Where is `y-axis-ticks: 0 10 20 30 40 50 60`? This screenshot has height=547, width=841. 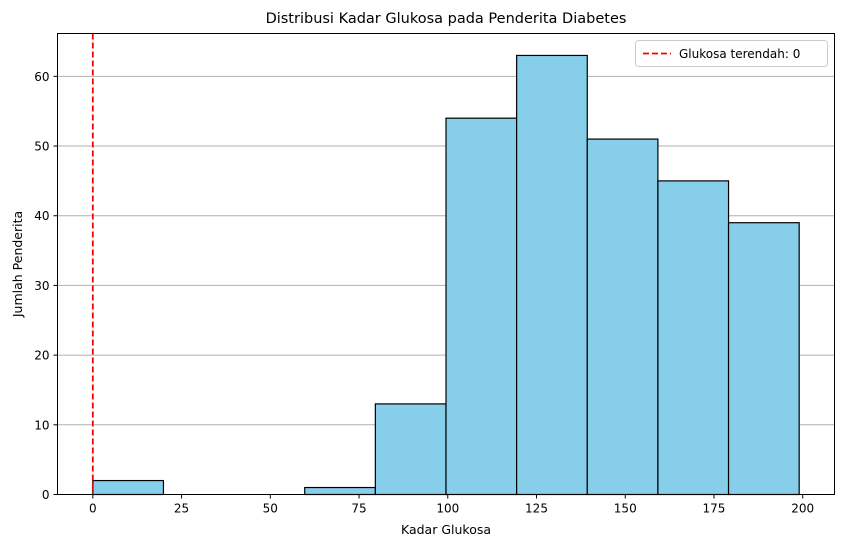
y-axis-ticks: 0 10 20 30 40 50 60 is located at coordinates (46, 286).